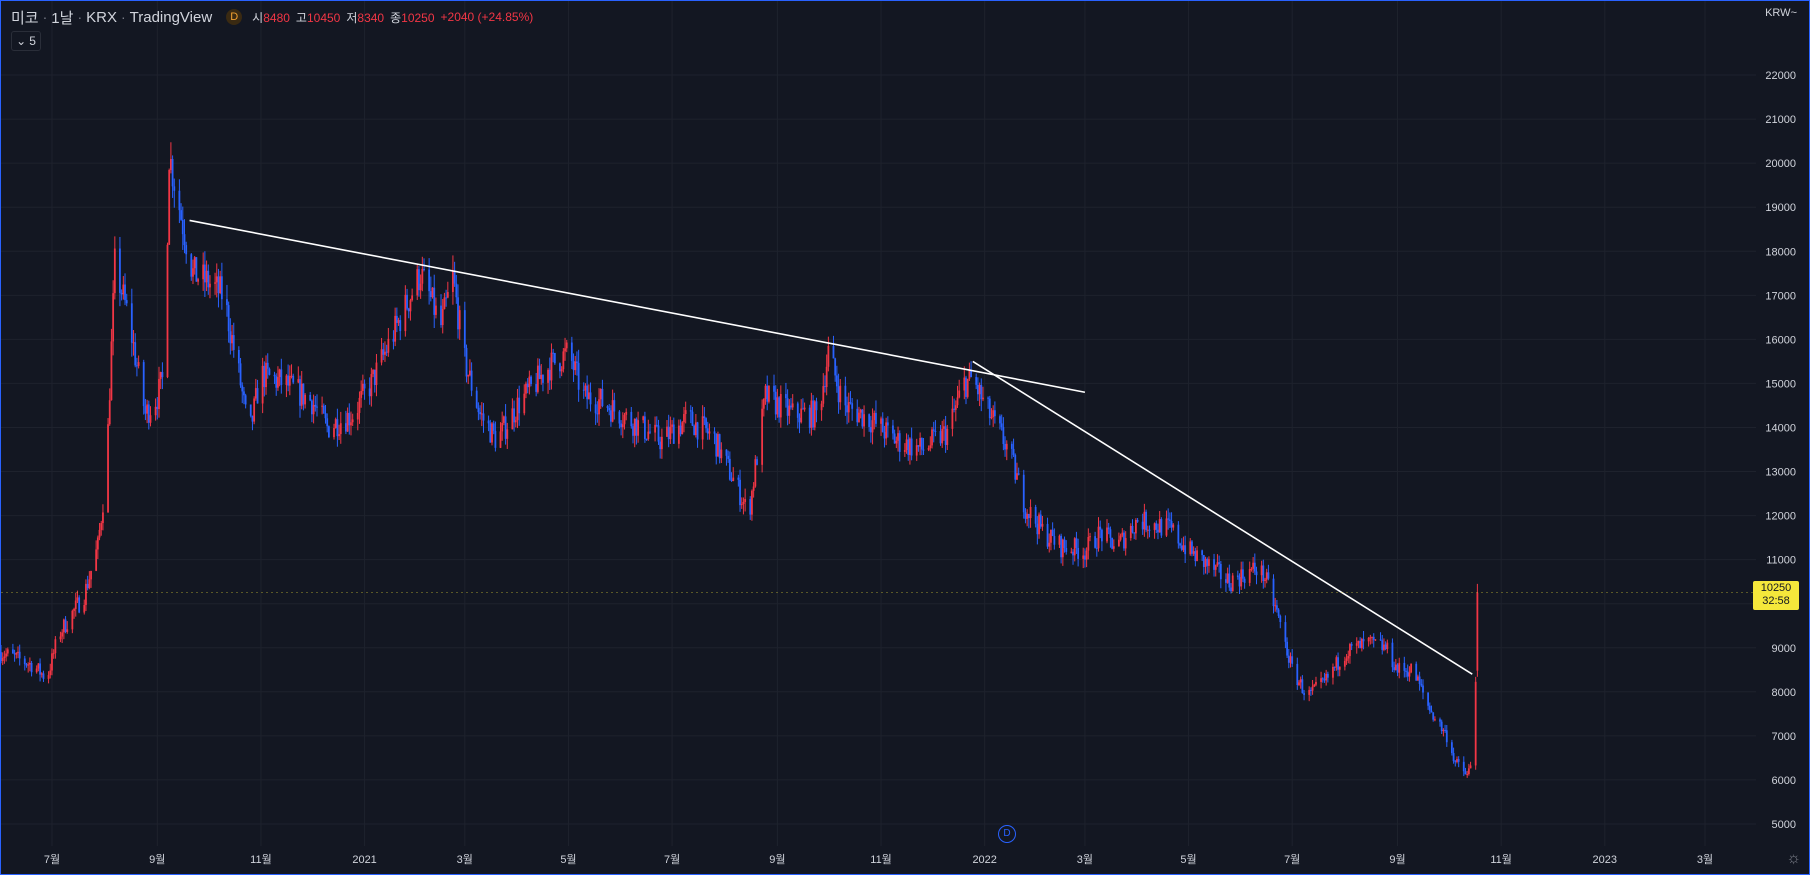  What do you see at coordinates (1776, 601) in the screenshot?
I see `bar-countdown: 32:58` at bounding box center [1776, 601].